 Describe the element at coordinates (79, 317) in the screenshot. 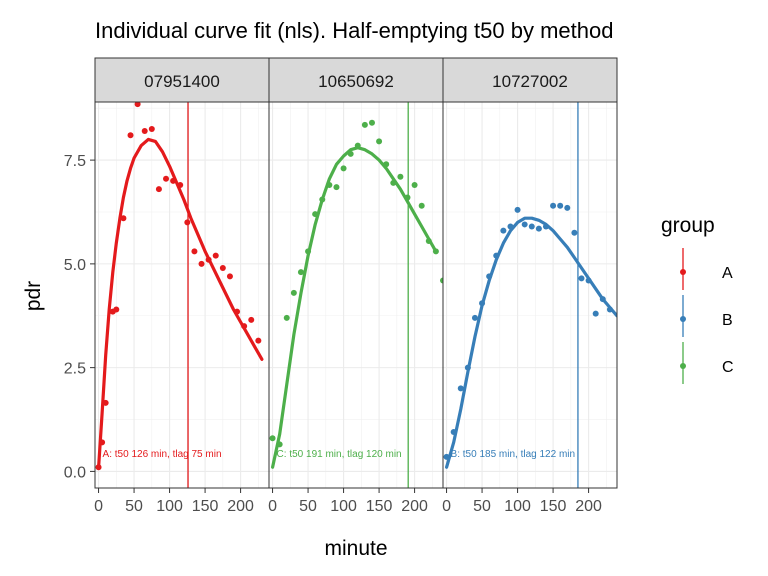

I see `y-axis: 0.0 2.5 5.0 7.5` at that location.